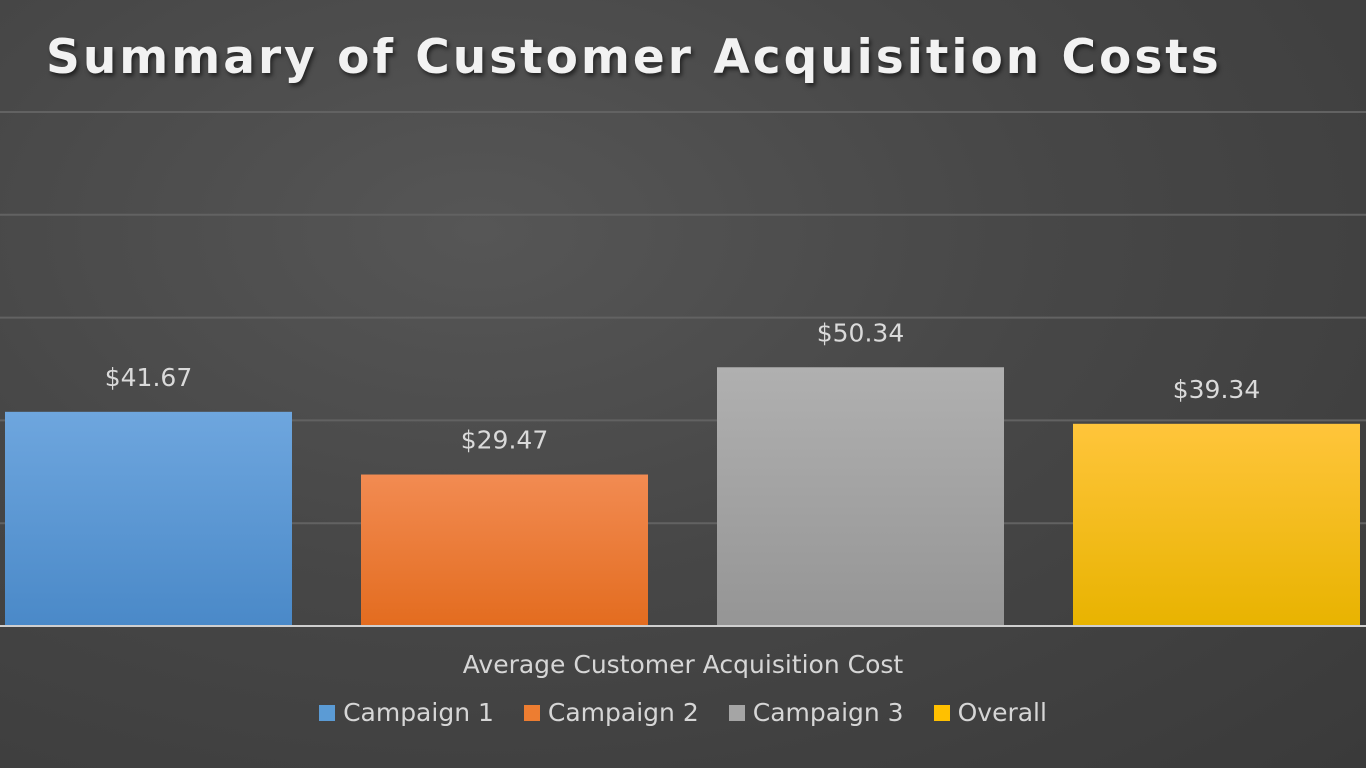 The height and width of the screenshot is (768, 1366). I want to click on data-label-campaign-3: $50.34, so click(860, 332).